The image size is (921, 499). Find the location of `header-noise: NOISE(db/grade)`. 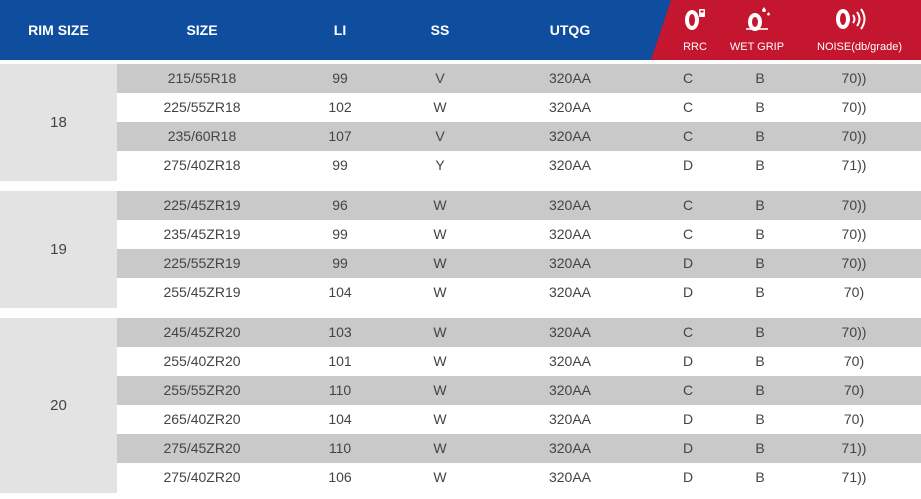

header-noise: NOISE(db/grade) is located at coordinates (859, 47).